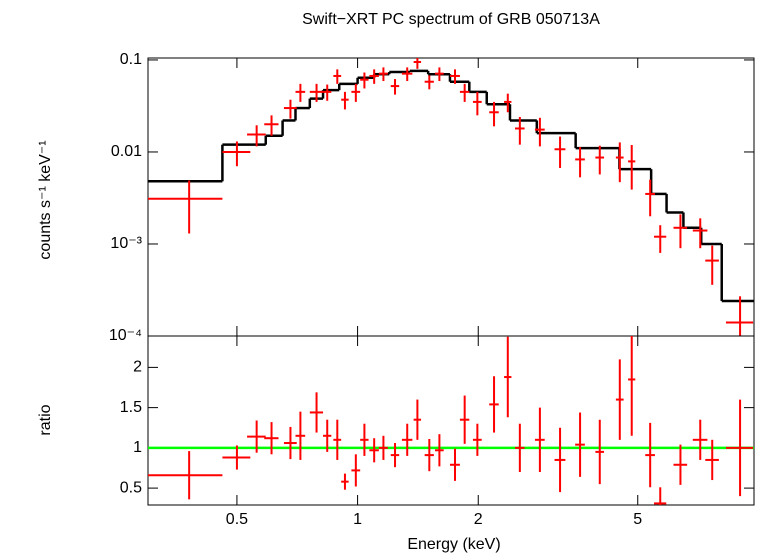 This screenshot has width=758, height=556. I want to click on y-tick-label: 0.5, so click(131, 487).